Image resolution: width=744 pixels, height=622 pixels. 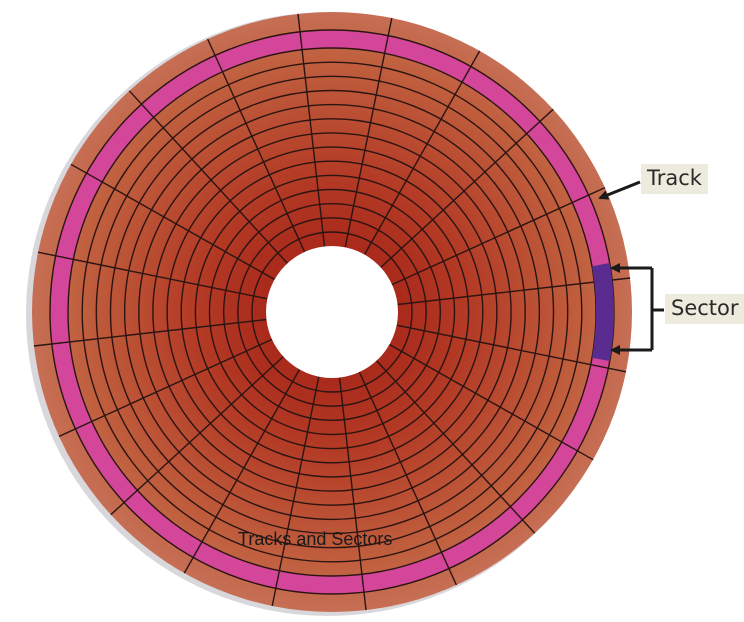 What do you see at coordinates (603, 312) in the screenshot?
I see `highlighted-sector` at bounding box center [603, 312].